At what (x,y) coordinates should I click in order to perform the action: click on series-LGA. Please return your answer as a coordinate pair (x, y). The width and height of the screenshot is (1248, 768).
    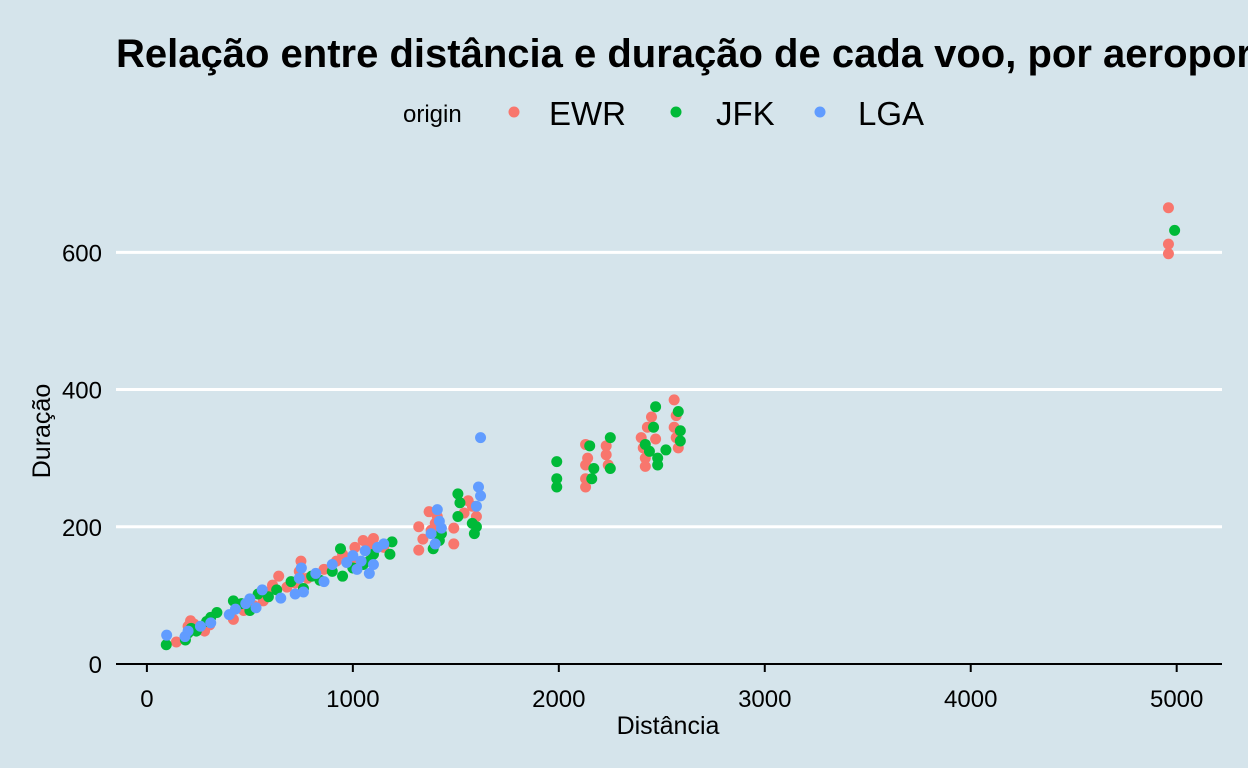
    Looking at the image, I should click on (324, 537).